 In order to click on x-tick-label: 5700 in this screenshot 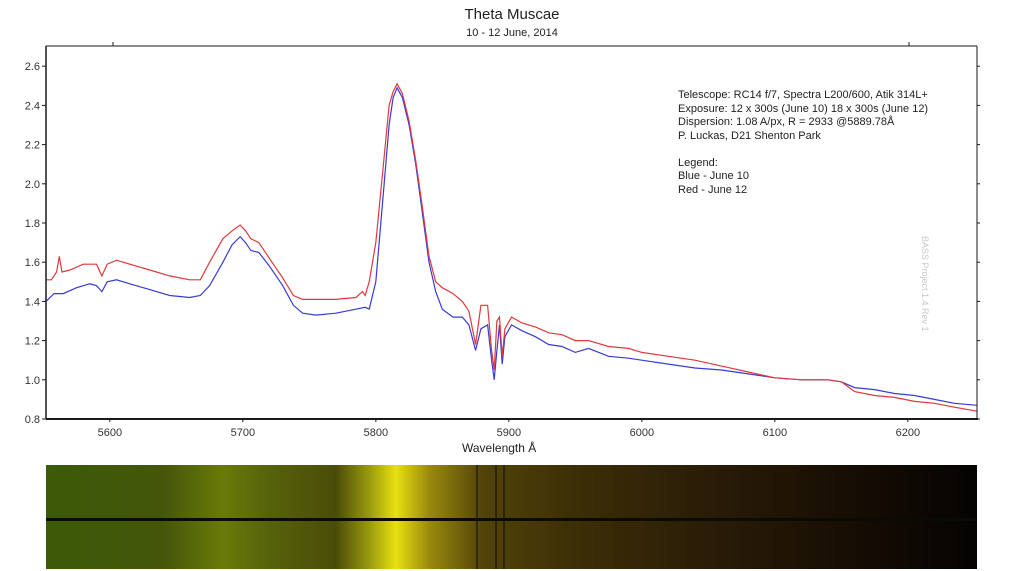, I will do `click(243, 433)`.